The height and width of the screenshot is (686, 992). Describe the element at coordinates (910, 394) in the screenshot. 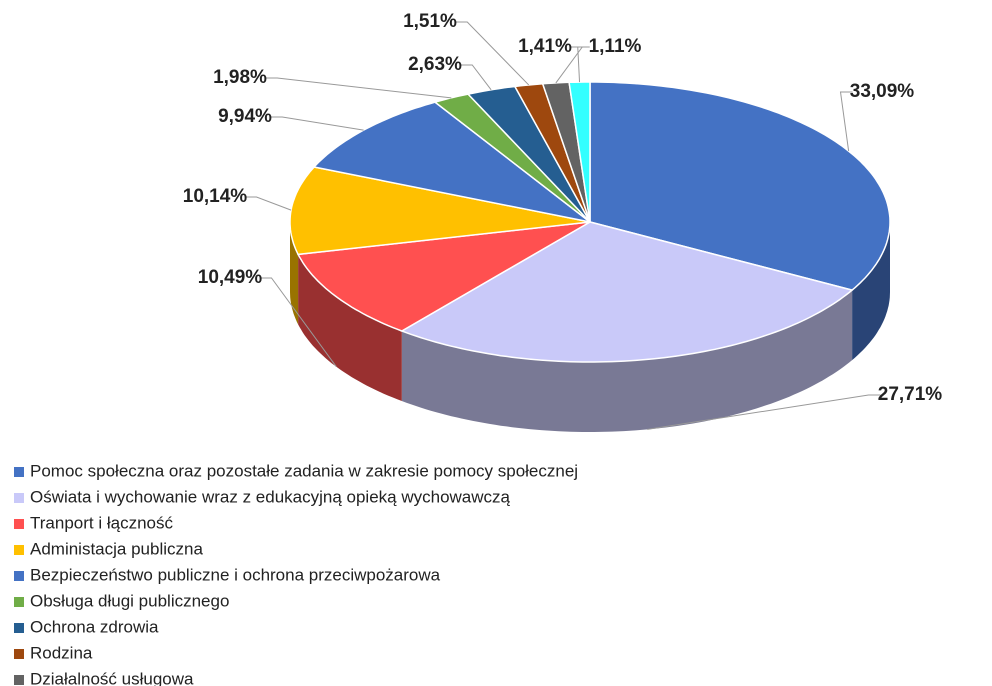

I see `data-label: 27,71%` at that location.